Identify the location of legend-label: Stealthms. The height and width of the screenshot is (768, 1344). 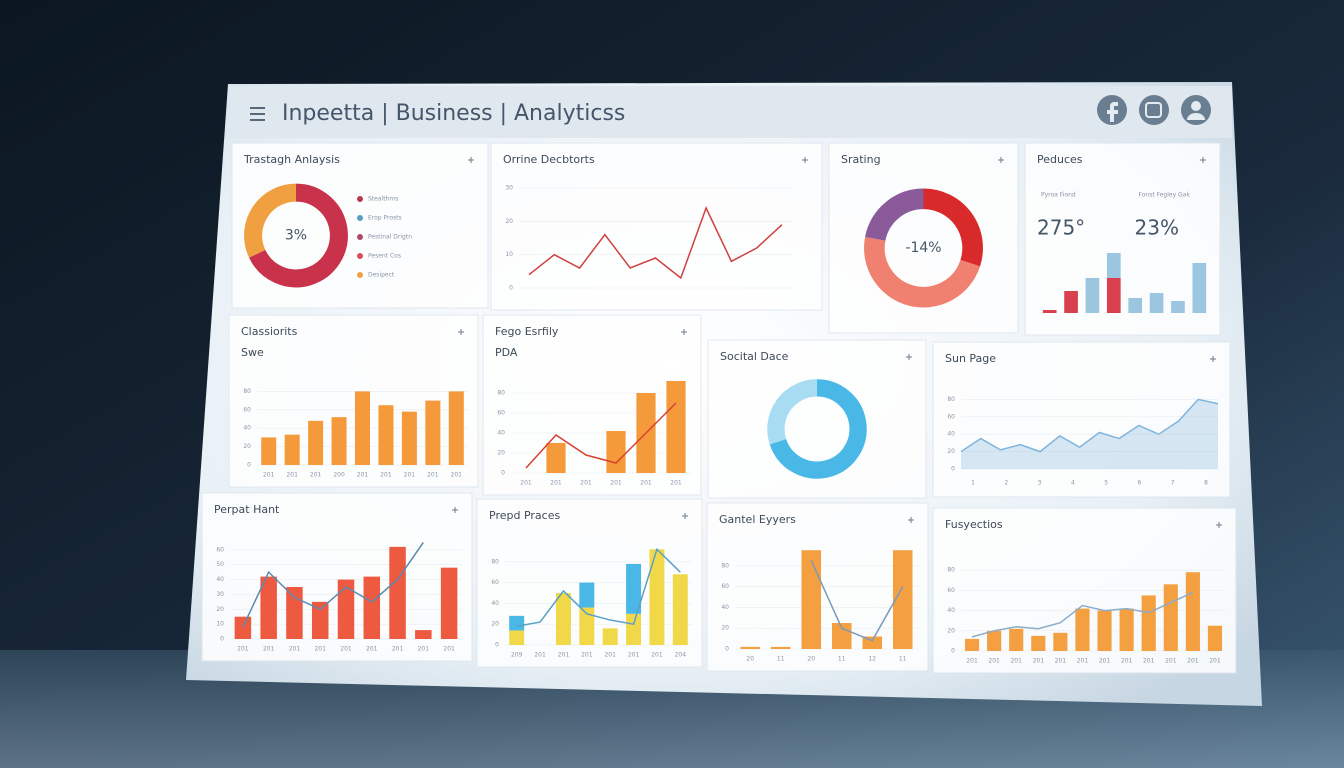
(383, 199).